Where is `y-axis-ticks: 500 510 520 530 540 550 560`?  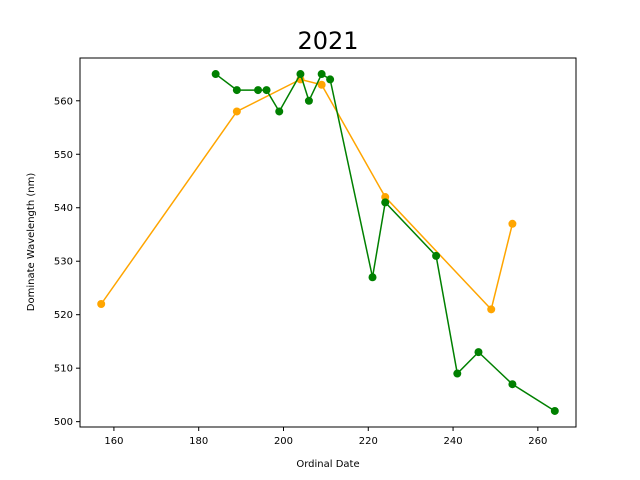
y-axis-ticks: 500 510 520 530 540 550 560 is located at coordinates (67, 262).